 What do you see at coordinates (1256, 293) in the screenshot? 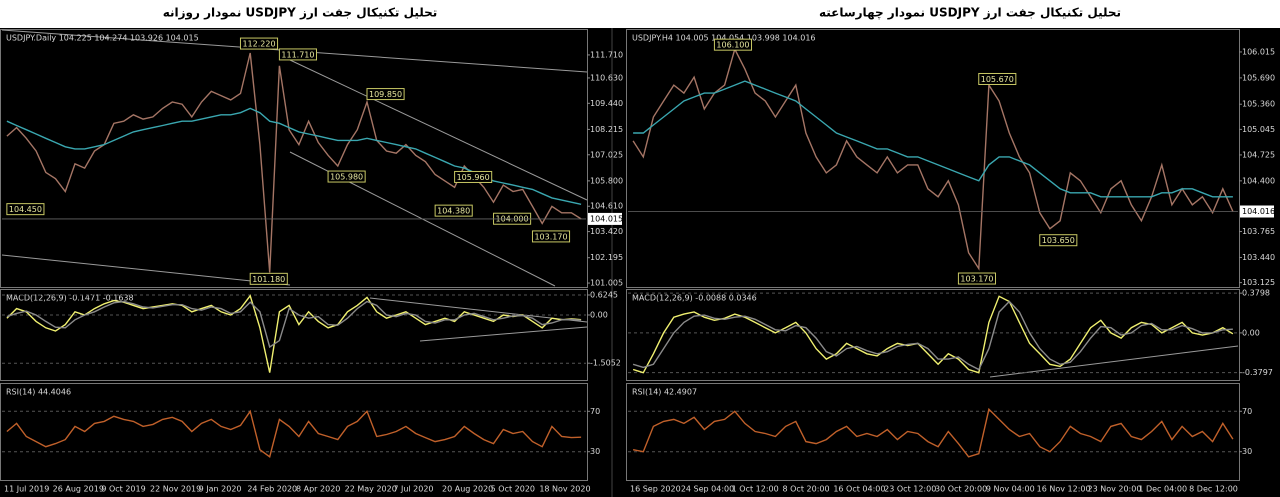
I see `y-tick-label: 0.3798` at bounding box center [1256, 293].